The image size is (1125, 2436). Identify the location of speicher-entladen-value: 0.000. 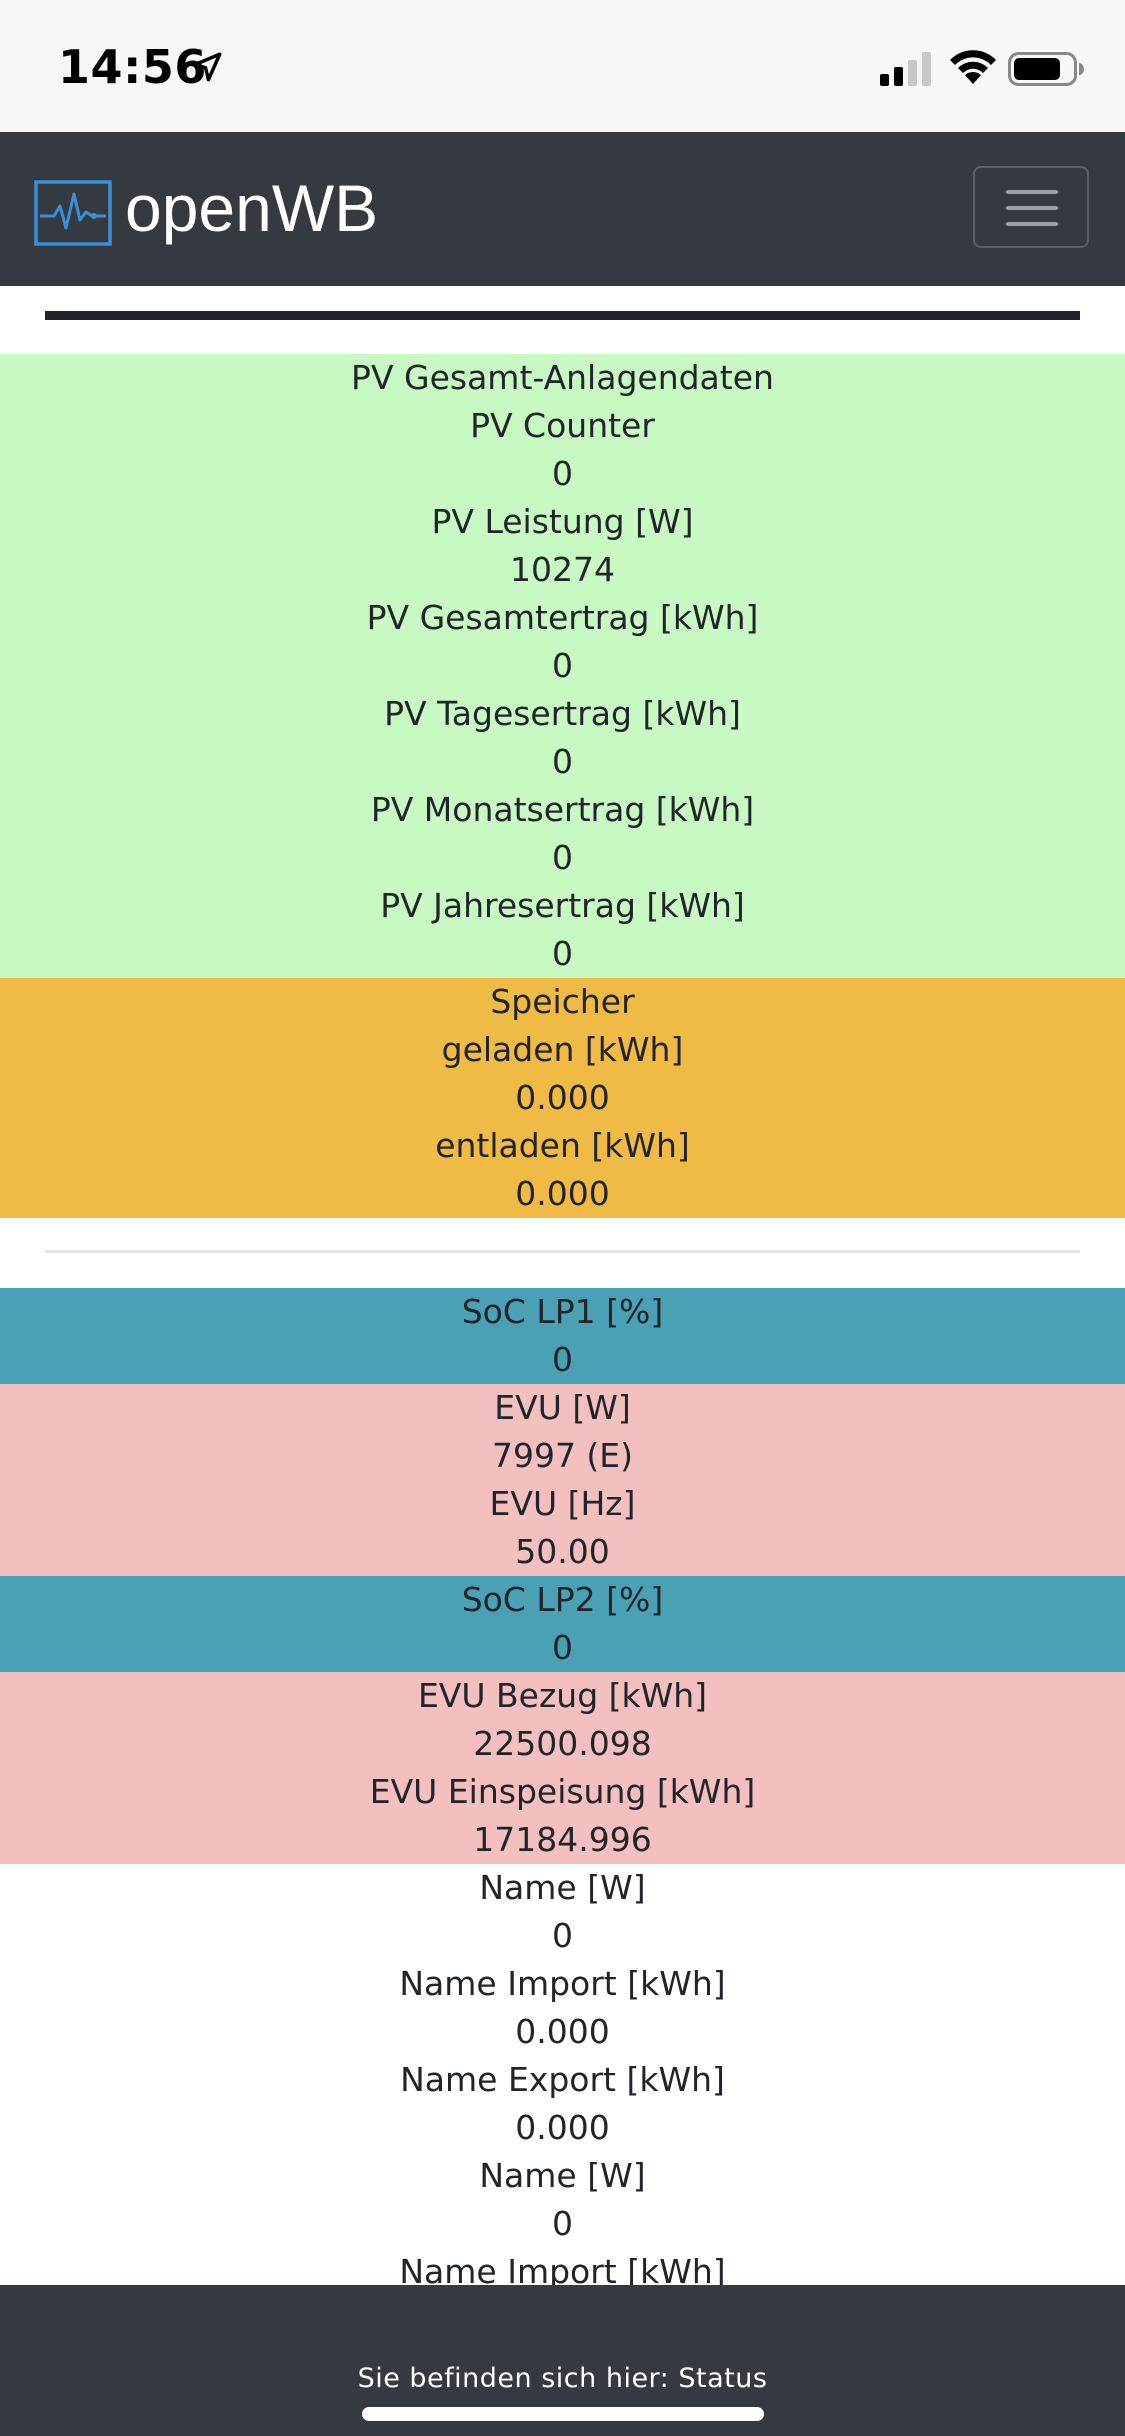
(562, 1193).